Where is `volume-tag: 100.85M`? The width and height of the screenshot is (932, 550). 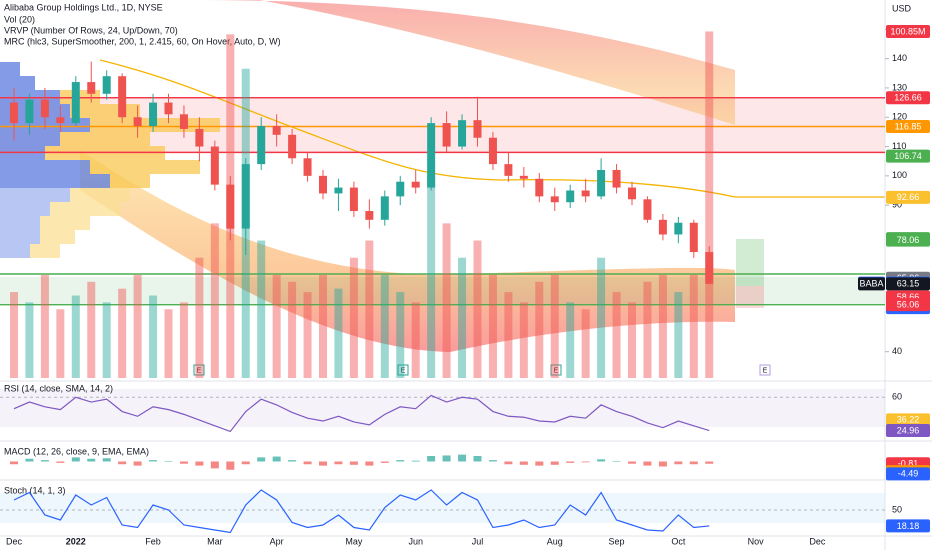
volume-tag: 100.85M is located at coordinates (907, 31).